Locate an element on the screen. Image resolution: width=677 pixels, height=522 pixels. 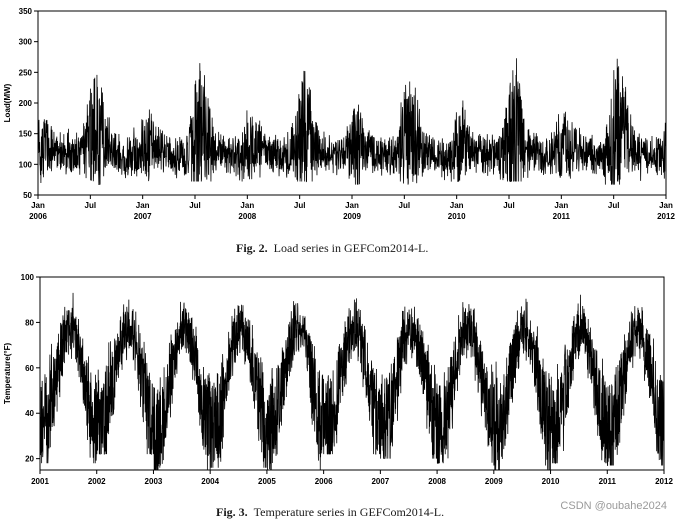
load-x-tick-year: 2006 is located at coordinates (38, 216).